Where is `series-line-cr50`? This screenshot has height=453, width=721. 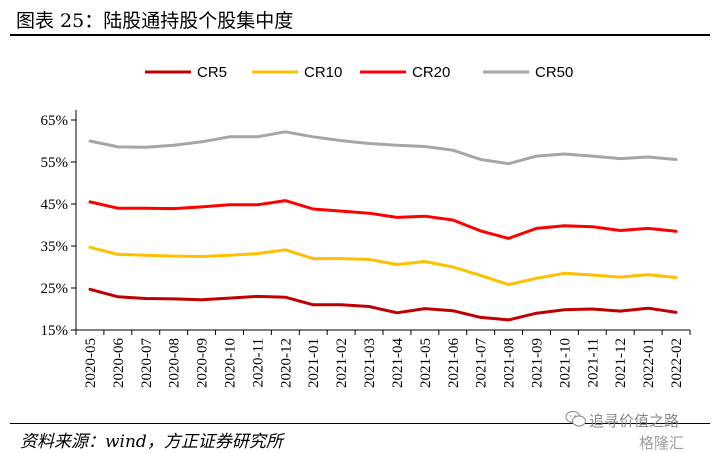 series-line-cr50 is located at coordinates (383, 148).